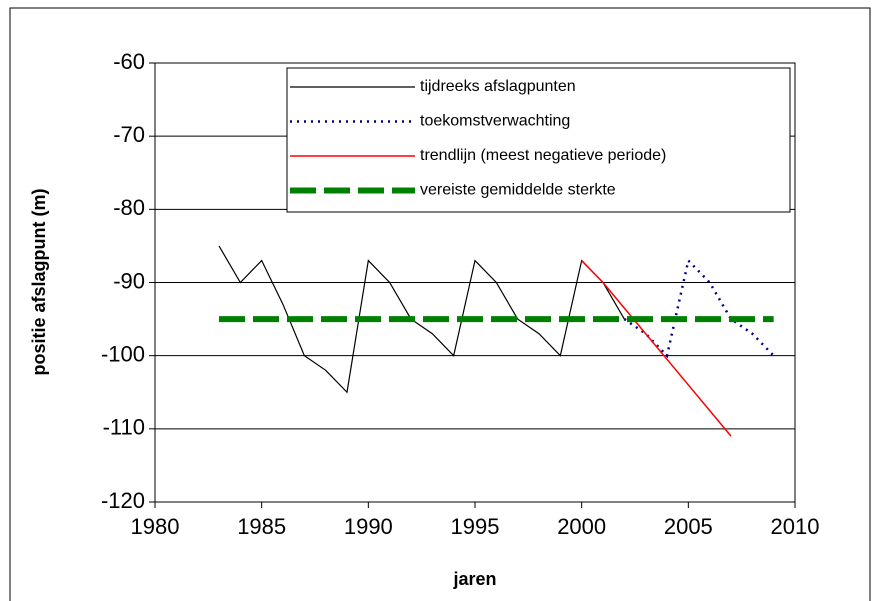 The width and height of the screenshot is (872, 601). Describe the element at coordinates (368, 526) in the screenshot. I see `x-tick-label: 1990` at that location.